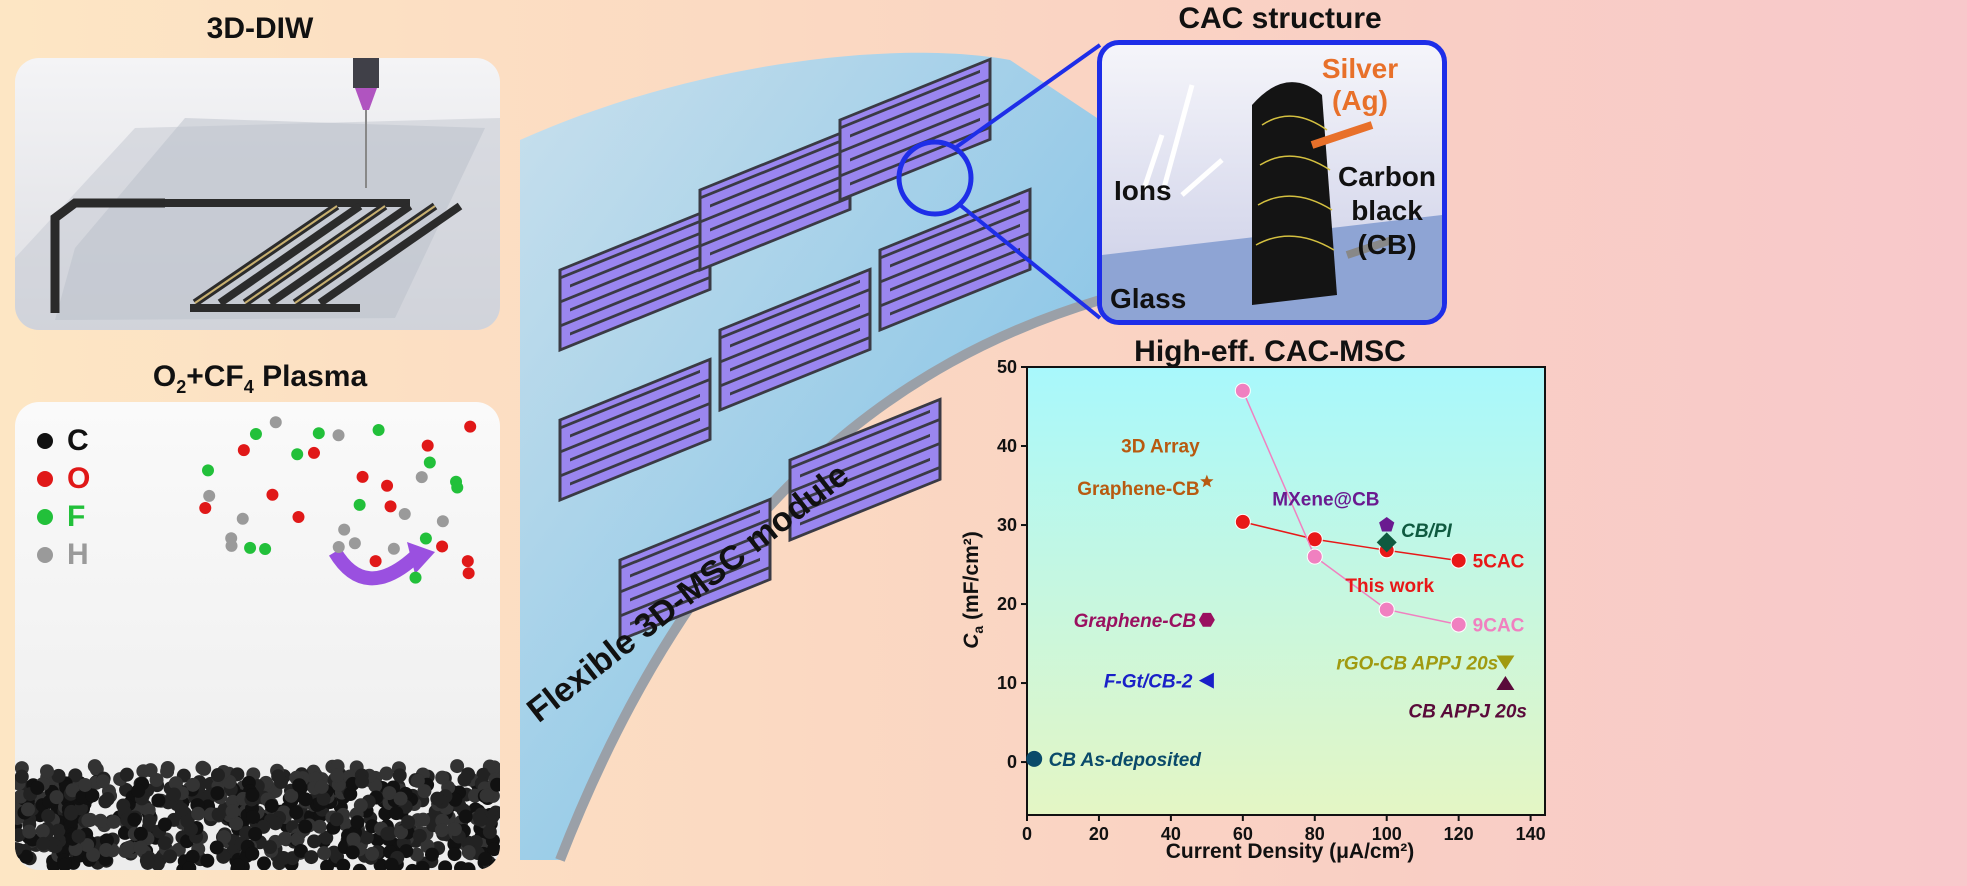 The width and height of the screenshot is (1967, 886). I want to click on y-tick-label: 0, so click(1012, 762).